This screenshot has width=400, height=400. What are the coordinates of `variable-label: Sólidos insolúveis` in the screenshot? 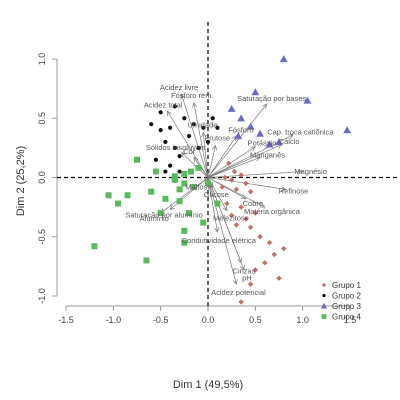 It's located at (176, 147).